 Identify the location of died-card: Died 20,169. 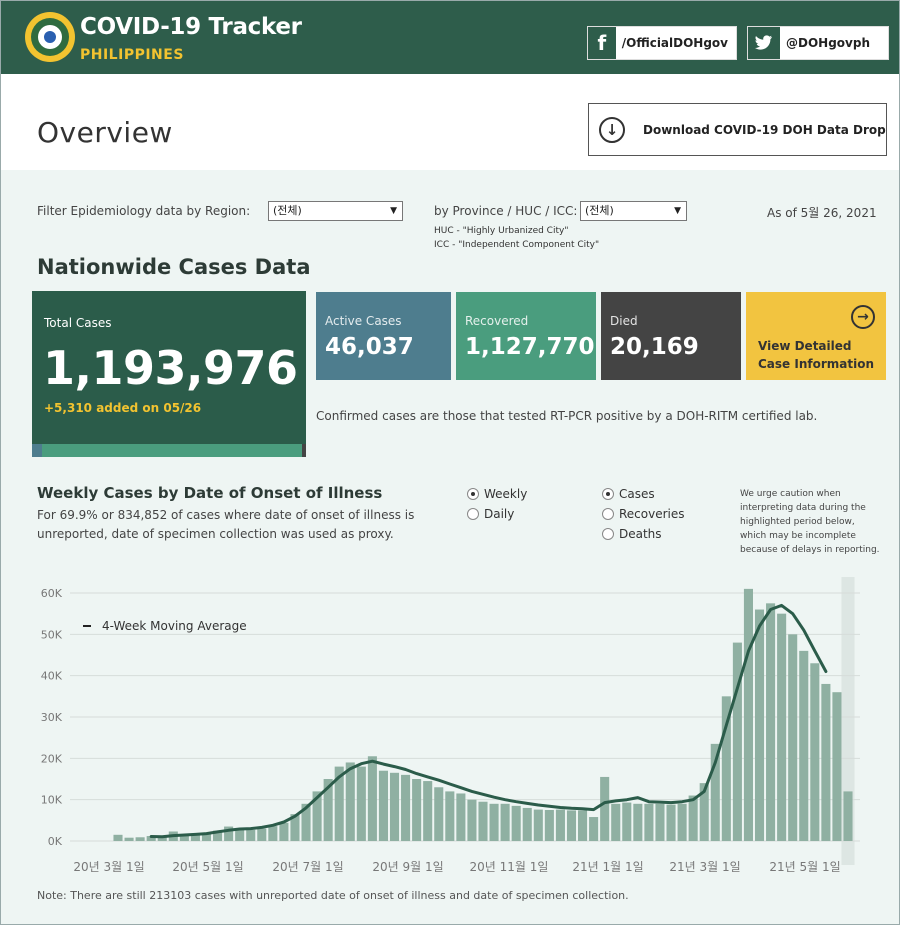
(671, 336).